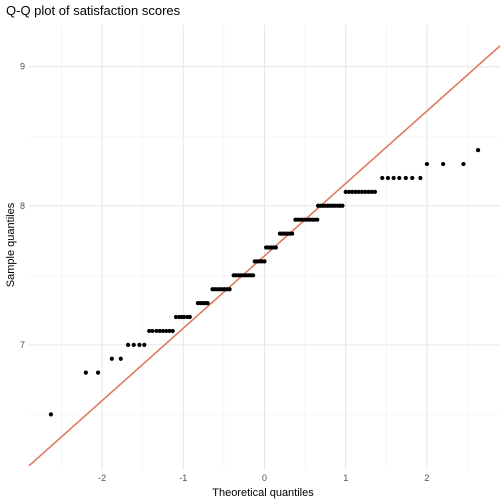 Image resolution: width=504 pixels, height=504 pixels. I want to click on x-tick-label: 0, so click(264, 478).